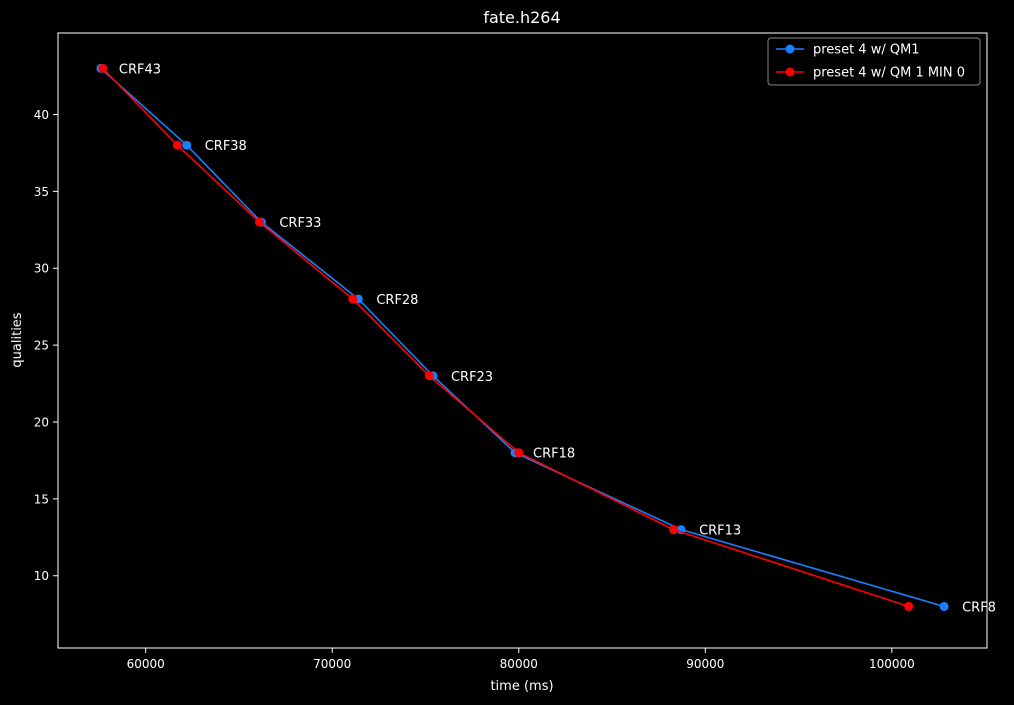 This screenshot has width=1014, height=705. Describe the element at coordinates (397, 300) in the screenshot. I see `point-annotation: CRF28` at that location.